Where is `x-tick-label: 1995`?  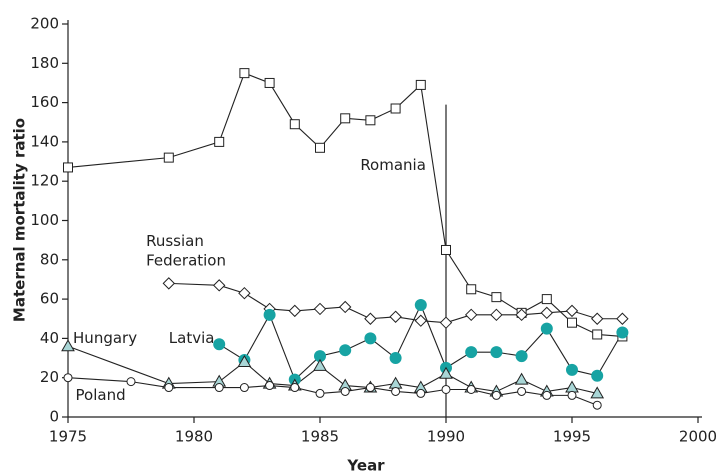 x-tick-label: 1995 is located at coordinates (572, 437).